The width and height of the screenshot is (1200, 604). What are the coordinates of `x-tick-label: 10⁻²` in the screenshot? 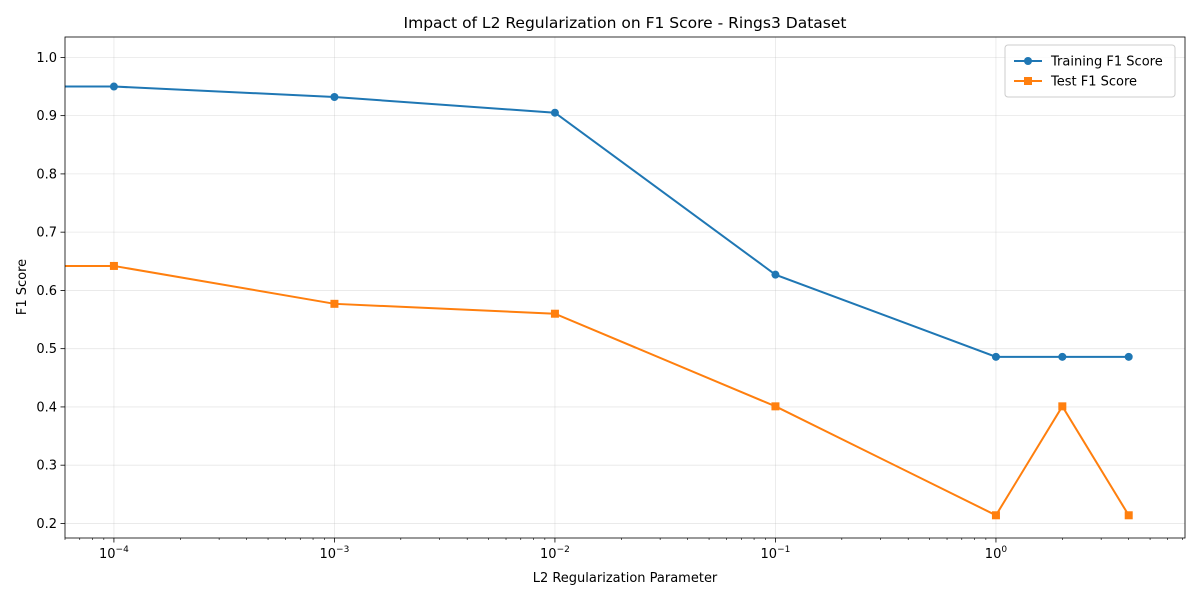 It's located at (555, 553).